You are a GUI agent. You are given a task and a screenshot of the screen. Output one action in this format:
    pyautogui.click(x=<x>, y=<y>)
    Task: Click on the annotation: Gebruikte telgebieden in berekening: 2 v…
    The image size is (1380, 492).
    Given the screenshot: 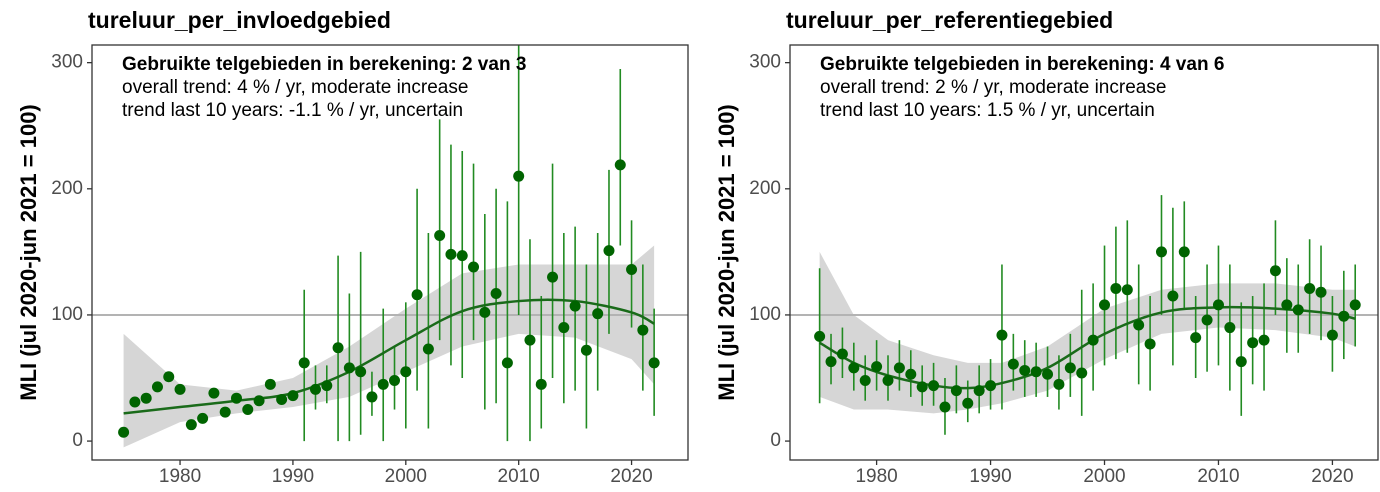 What is the action you would take?
    pyautogui.click(x=324, y=64)
    